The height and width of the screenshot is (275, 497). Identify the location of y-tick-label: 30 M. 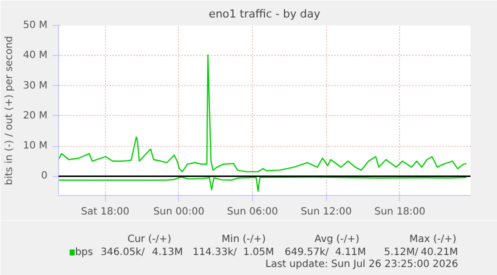
(35, 86).